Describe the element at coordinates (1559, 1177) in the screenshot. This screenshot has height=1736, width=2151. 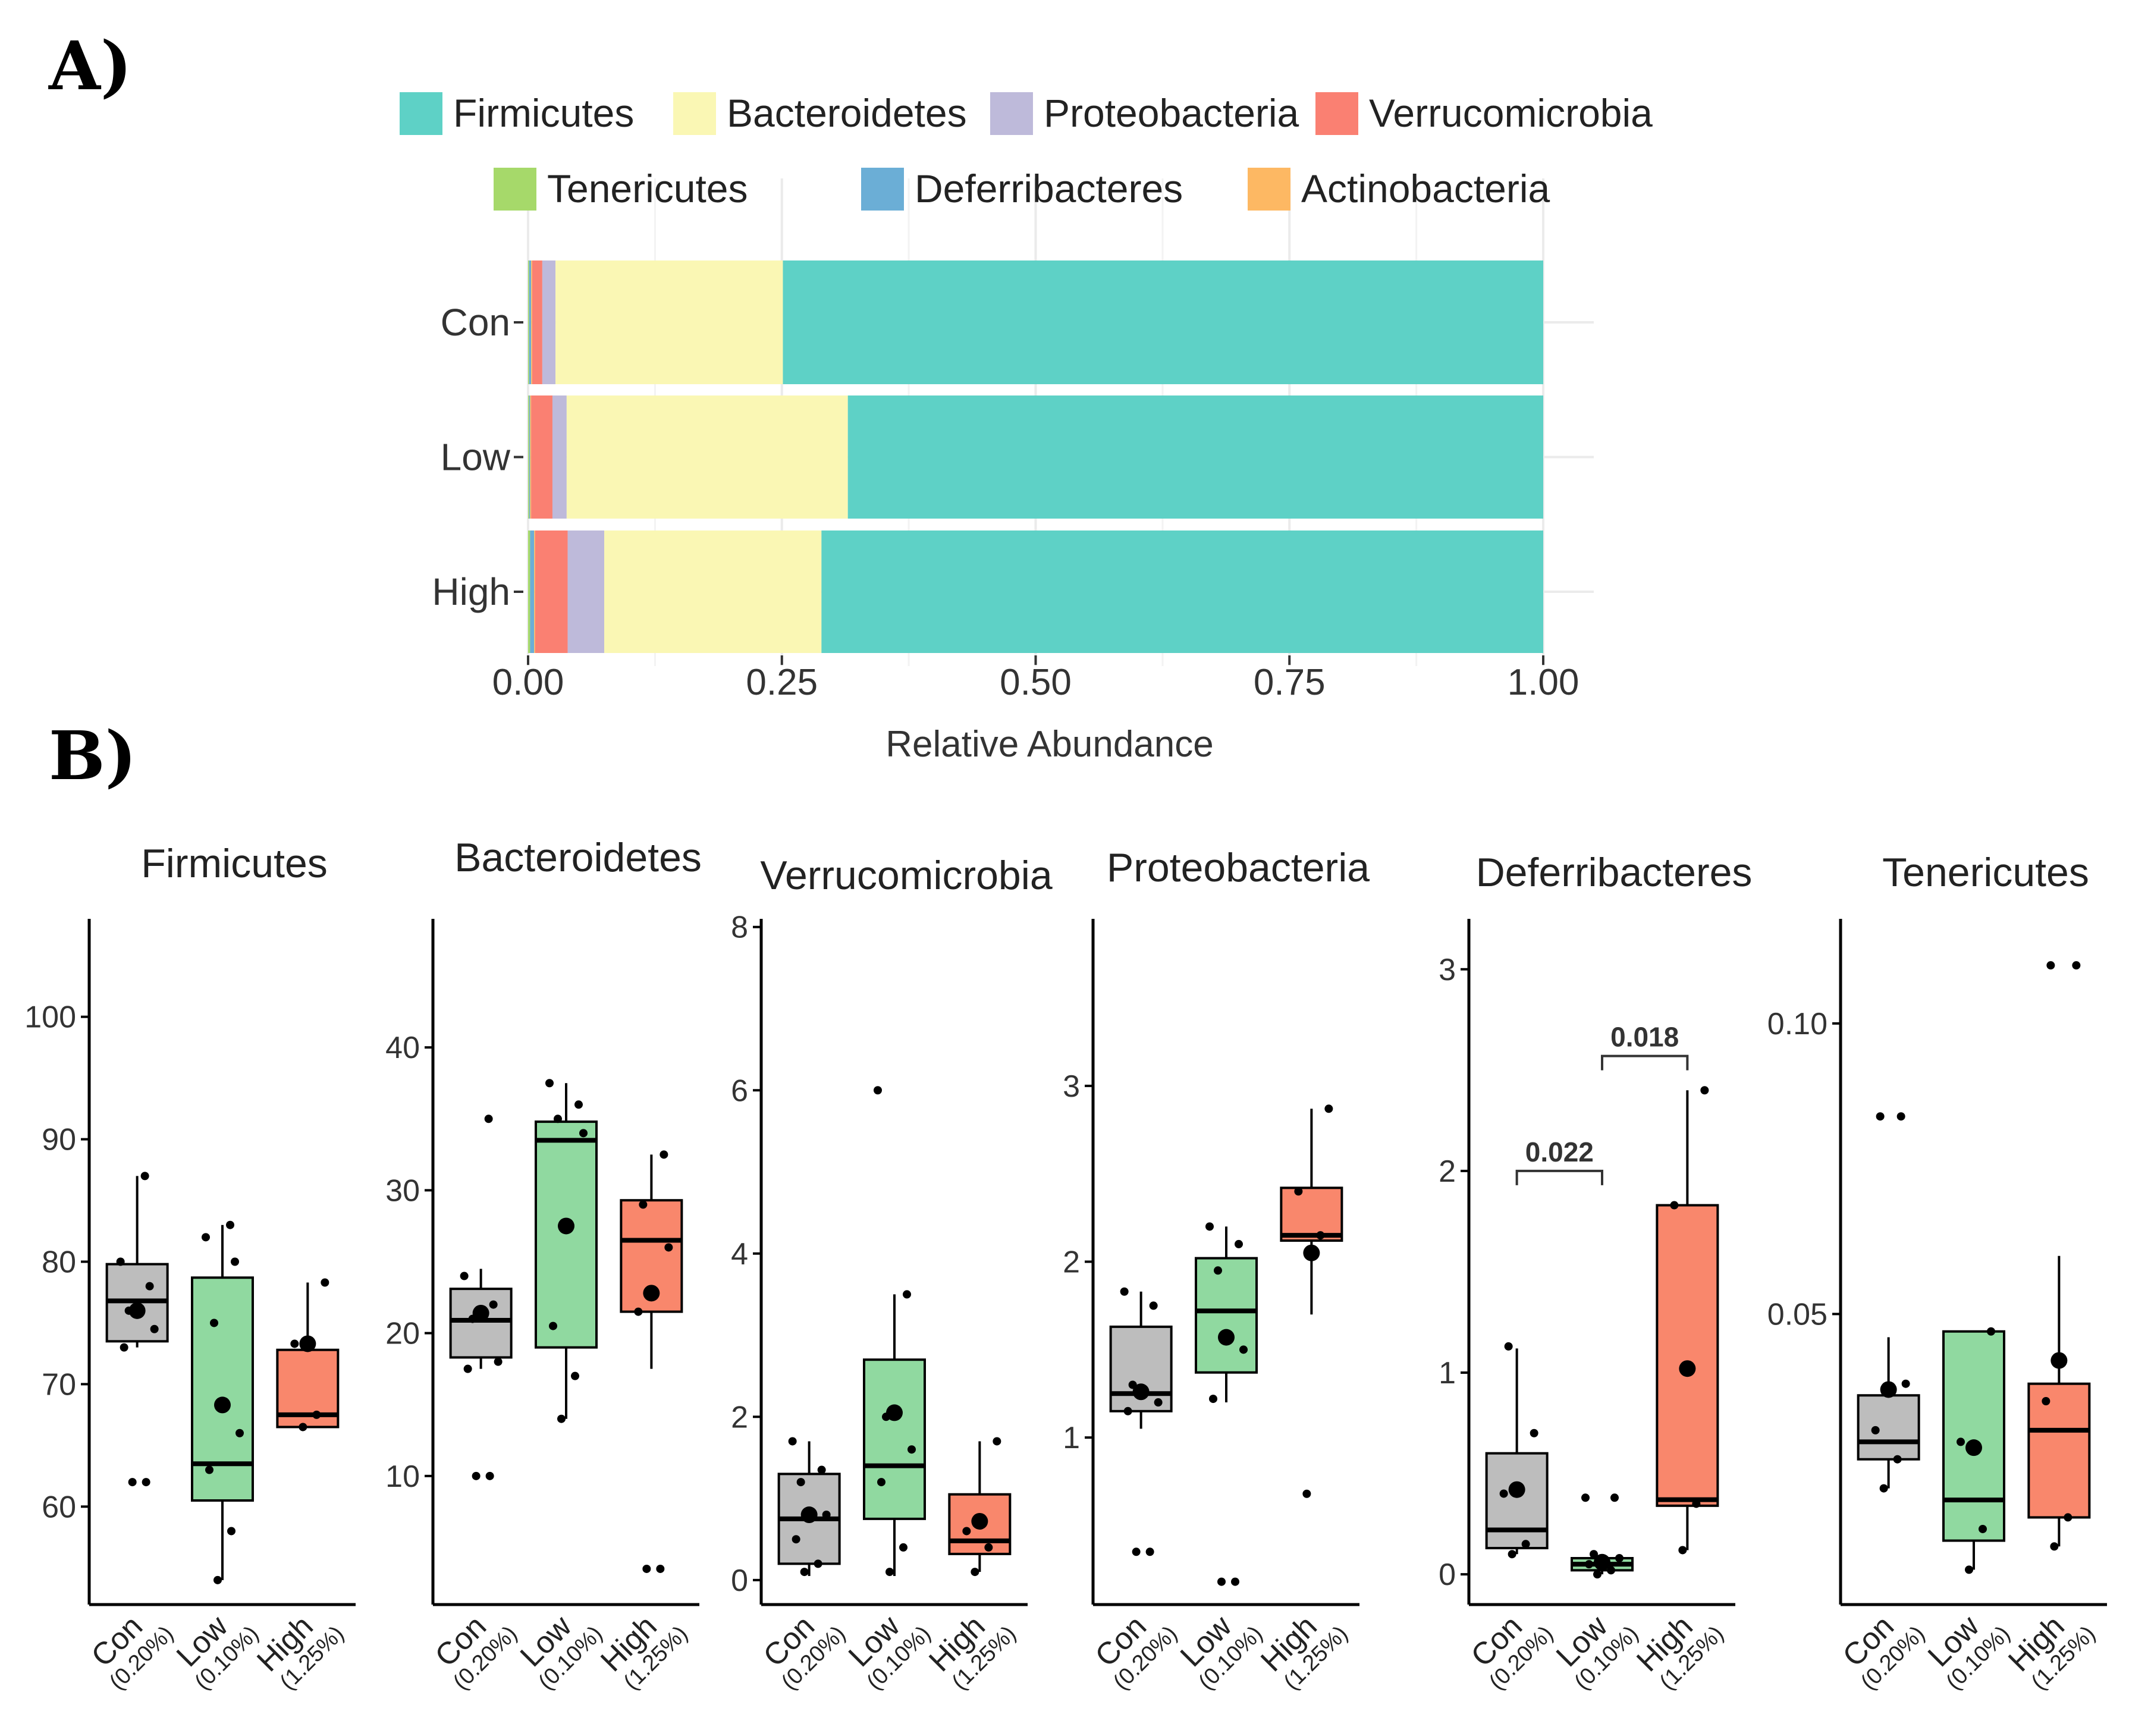
I see `significance-bracket` at that location.